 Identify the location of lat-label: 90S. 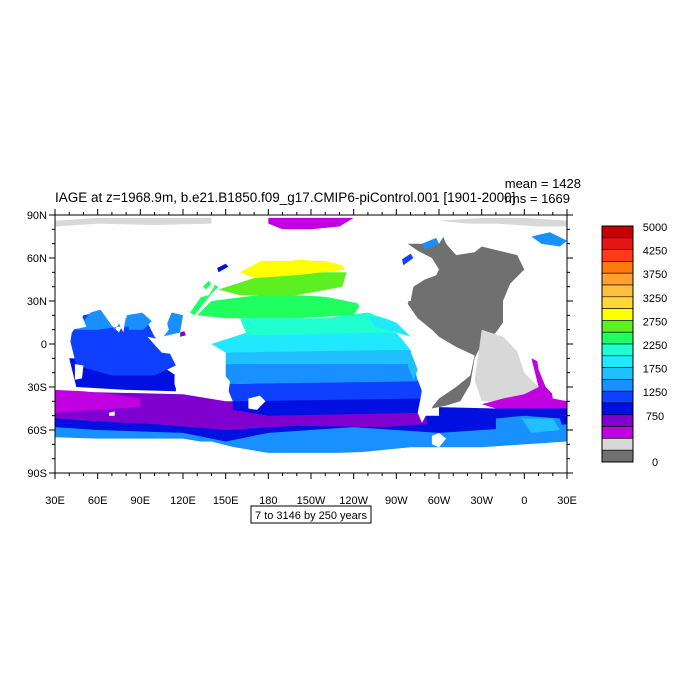
(37, 474).